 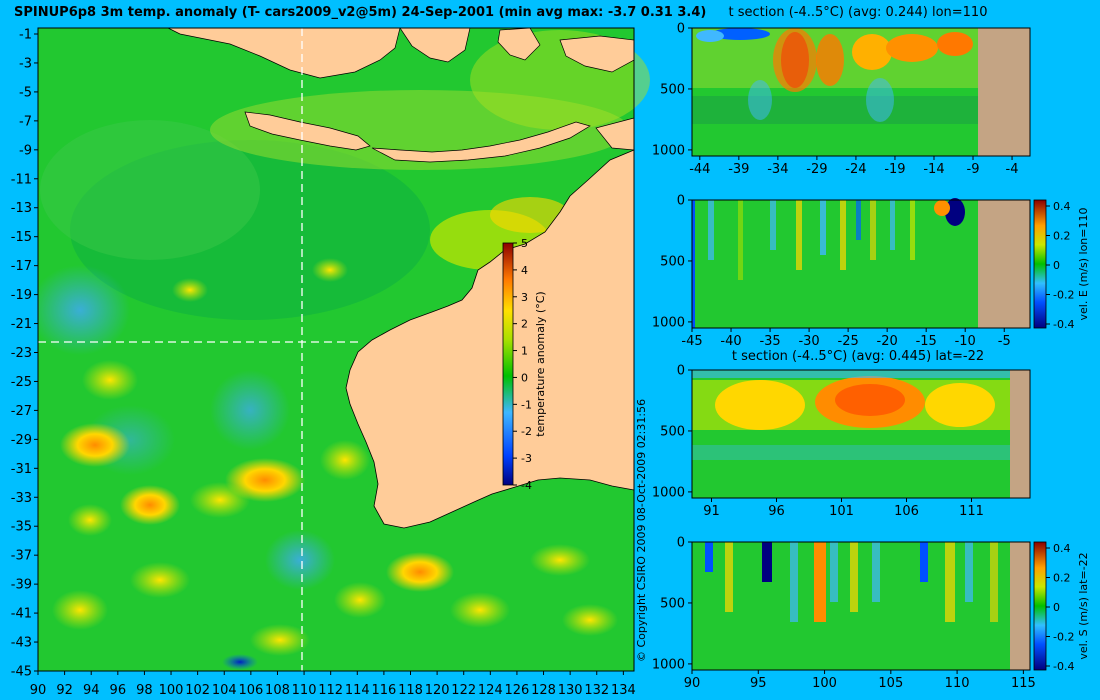 I want to click on panel1-texture, so click(x=861, y=92).